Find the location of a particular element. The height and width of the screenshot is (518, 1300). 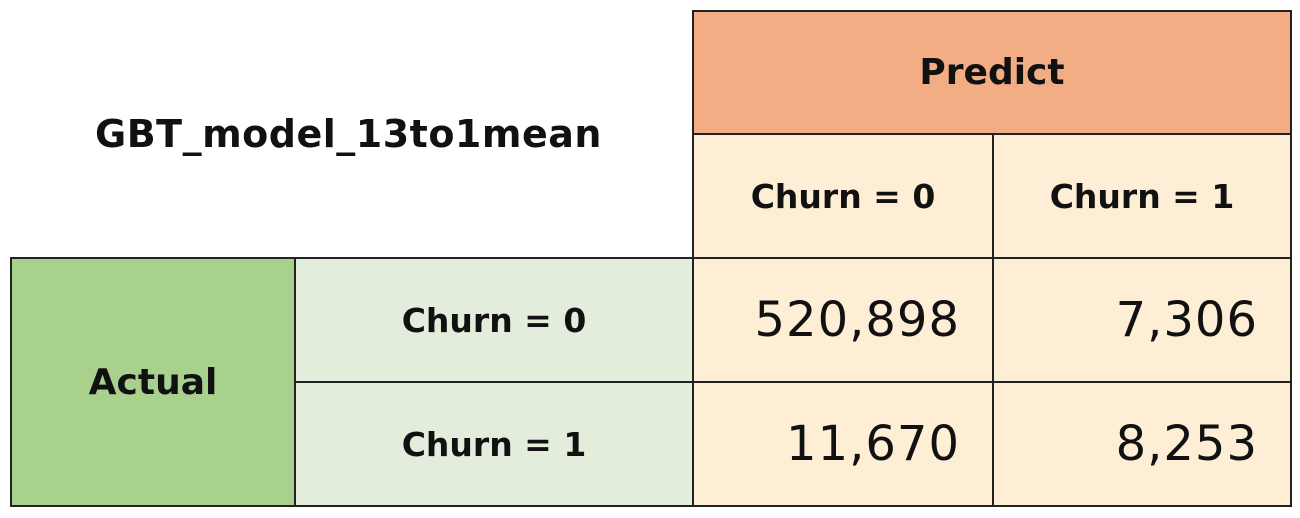

false-positive-cell: 7,306 is located at coordinates (1142, 320).